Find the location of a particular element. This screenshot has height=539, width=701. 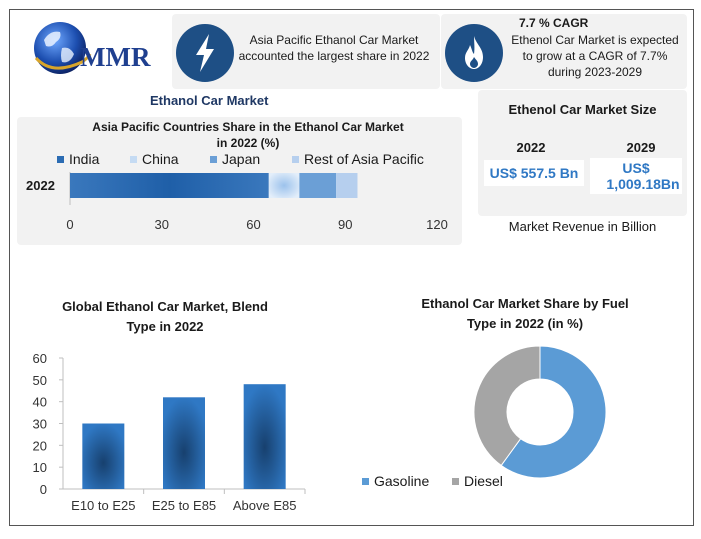

legend-india: India is located at coordinates (78, 159).